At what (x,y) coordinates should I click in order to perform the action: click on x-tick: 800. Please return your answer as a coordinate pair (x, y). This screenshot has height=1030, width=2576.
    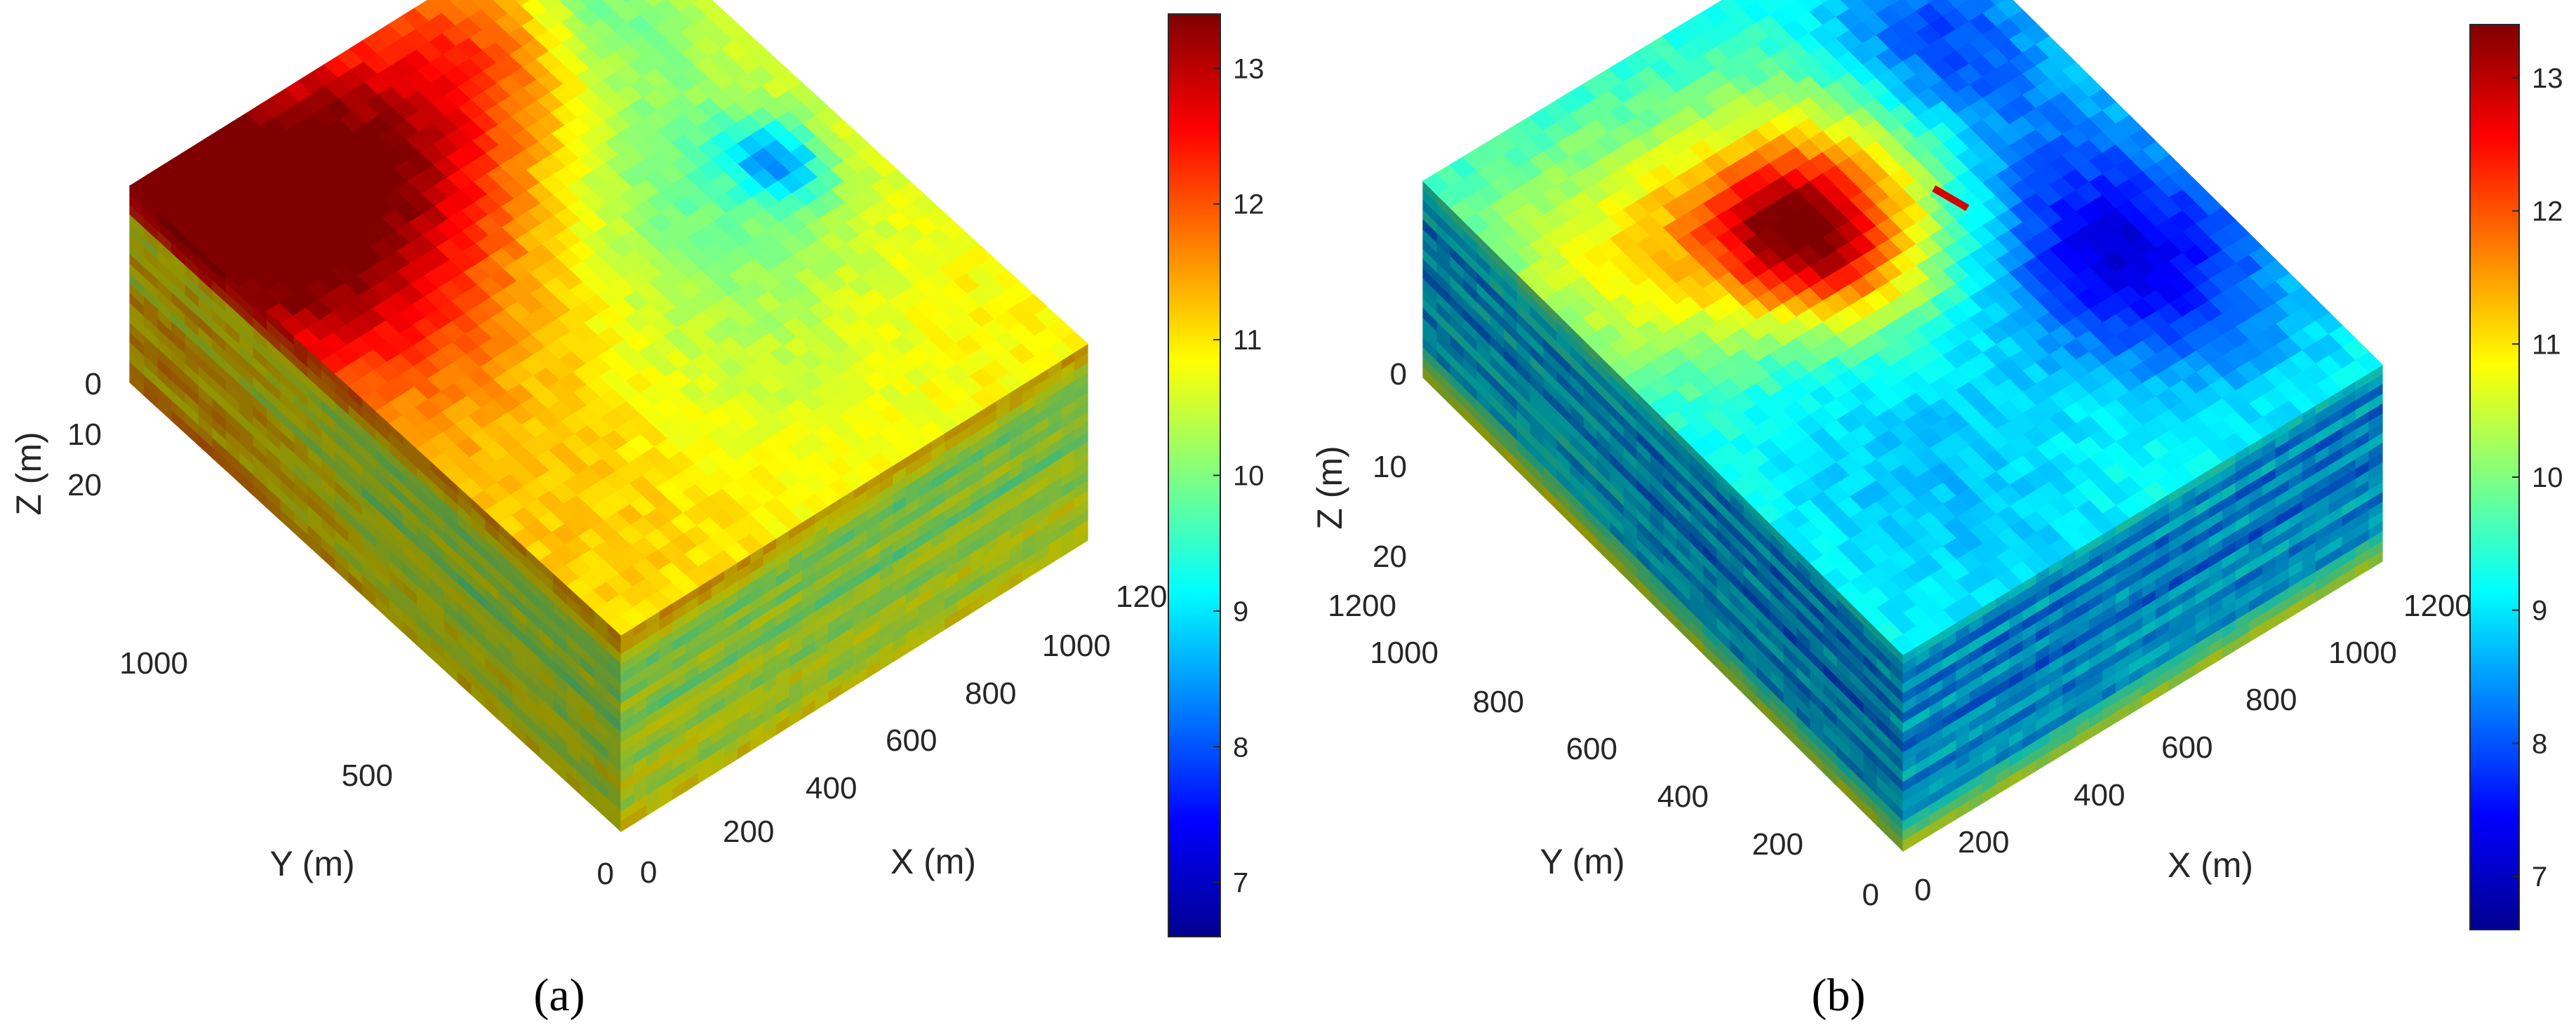
    Looking at the image, I should click on (990, 693).